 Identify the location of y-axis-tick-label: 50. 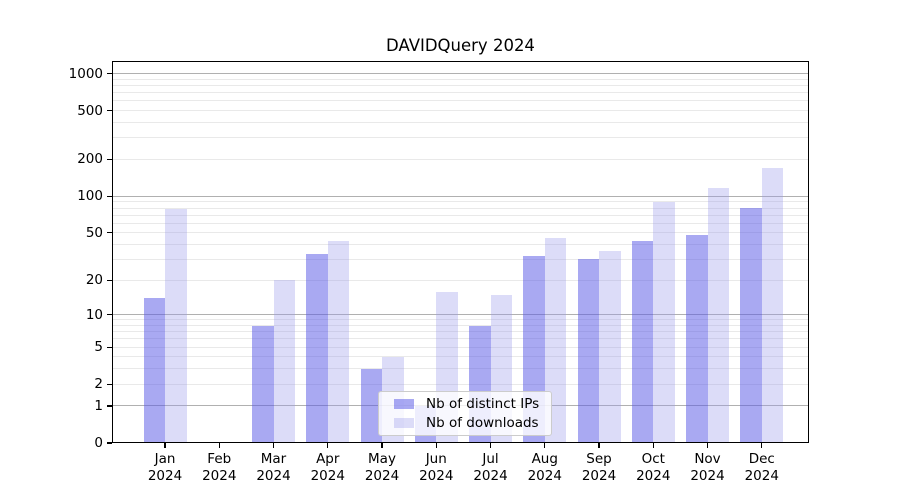
(94, 232).